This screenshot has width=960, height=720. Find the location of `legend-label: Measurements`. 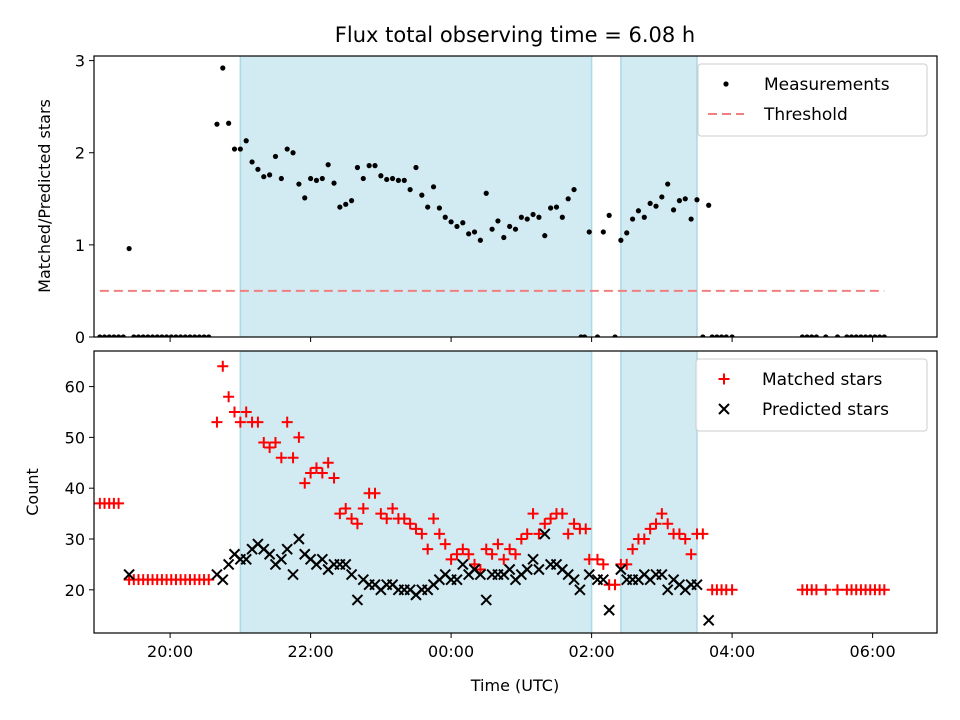

legend-label: Measurements is located at coordinates (827, 85).